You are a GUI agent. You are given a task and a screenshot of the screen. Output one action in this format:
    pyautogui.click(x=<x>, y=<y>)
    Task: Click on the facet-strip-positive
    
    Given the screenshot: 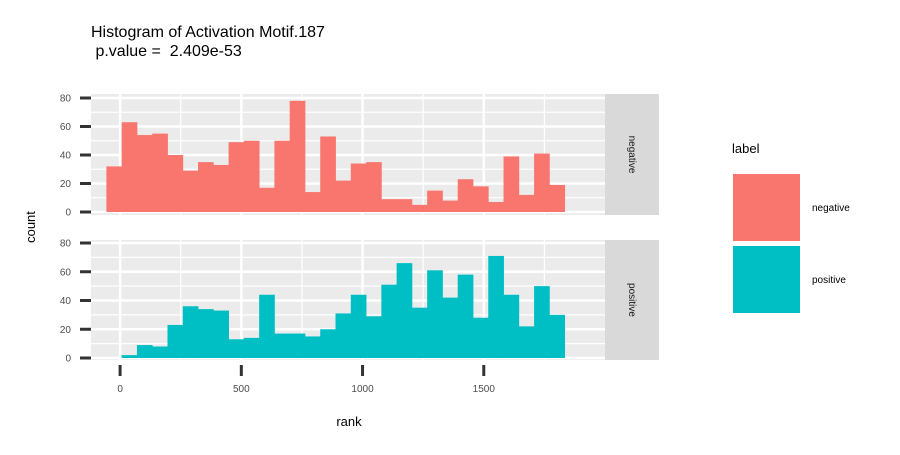 What is the action you would take?
    pyautogui.click(x=632, y=300)
    